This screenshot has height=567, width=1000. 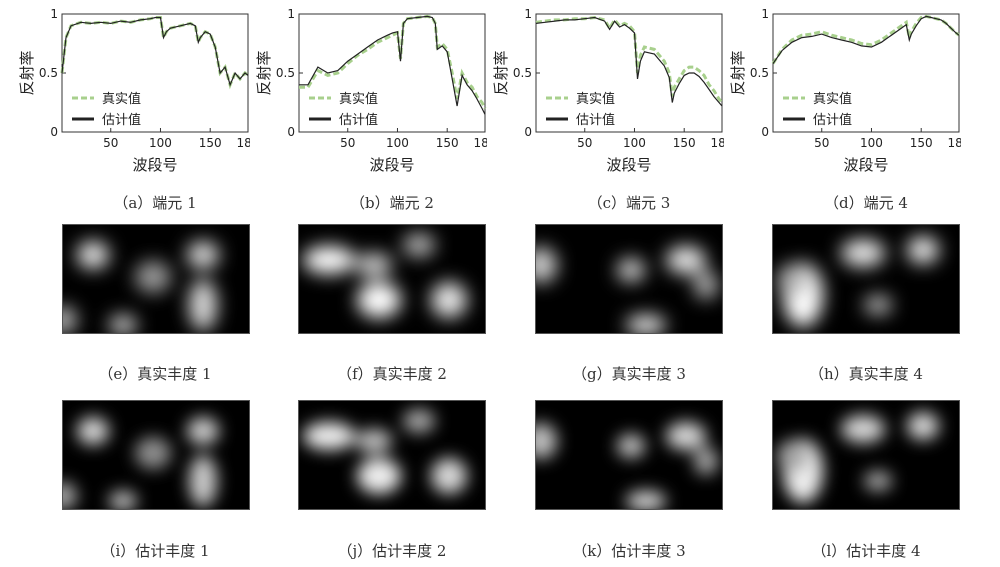 I want to click on true-abundance-map-2-svg, so click(x=392, y=279).